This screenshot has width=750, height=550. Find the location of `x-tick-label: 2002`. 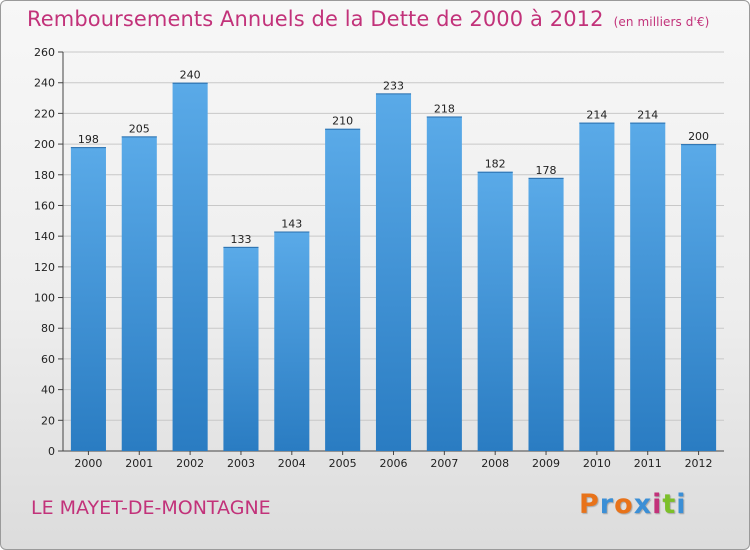

x-tick-label: 2002 is located at coordinates (190, 463).